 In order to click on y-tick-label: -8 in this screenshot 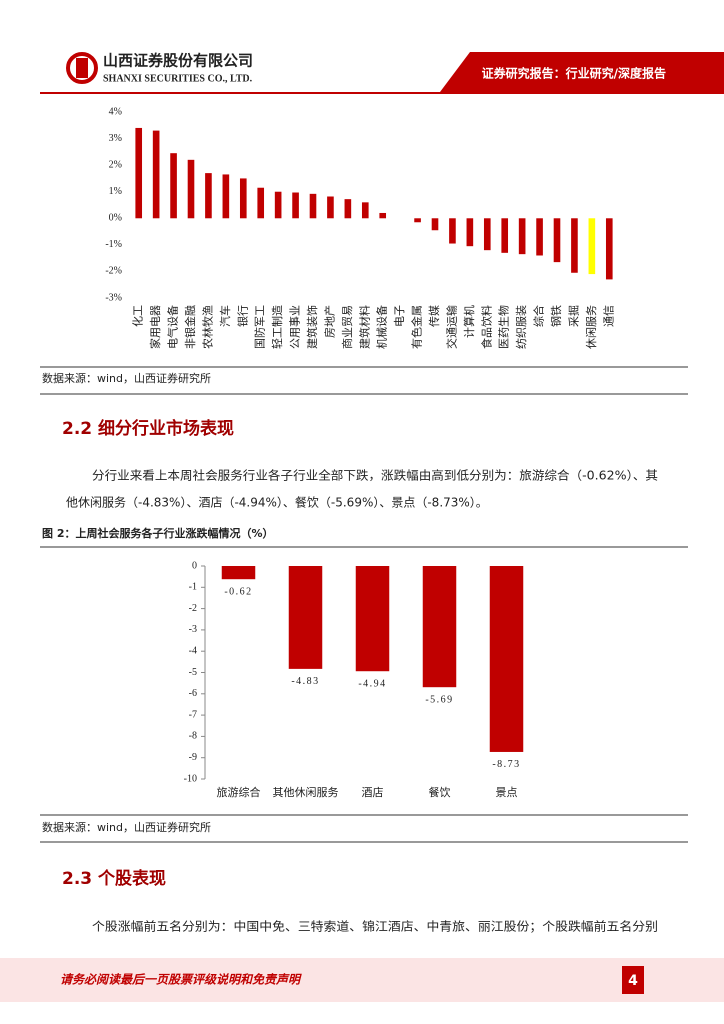, I will do `click(193, 736)`.